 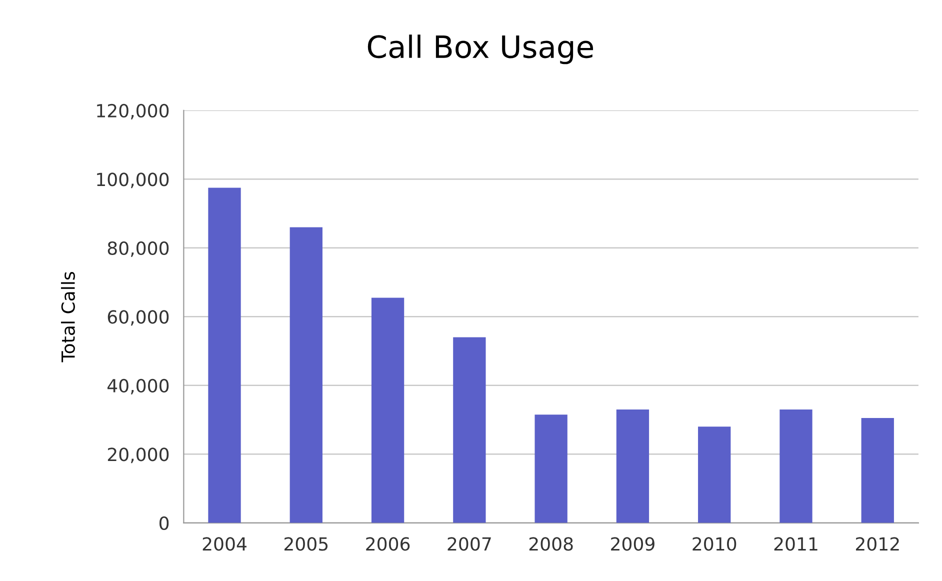 What do you see at coordinates (714, 544) in the screenshot?
I see `x-tick-label: 2010` at bounding box center [714, 544].